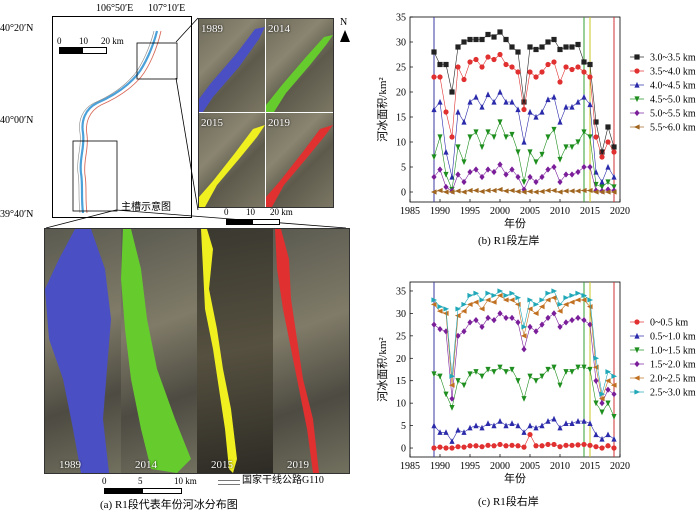  Describe the element at coordinates (590, 466) in the screenshot. I see `x-tick-label: 2015` at that location.